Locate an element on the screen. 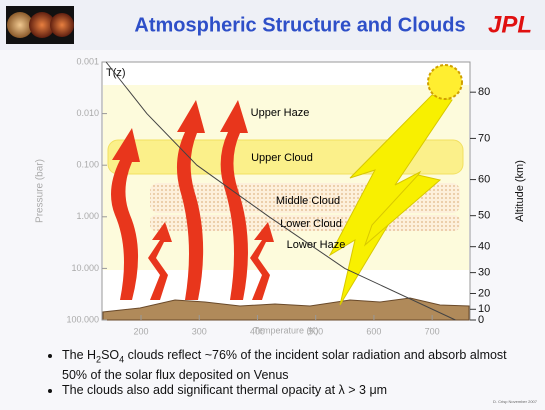 Image resolution: width=545 pixels, height=410 pixels. layer-label: Middle Cloud is located at coordinates (308, 201).